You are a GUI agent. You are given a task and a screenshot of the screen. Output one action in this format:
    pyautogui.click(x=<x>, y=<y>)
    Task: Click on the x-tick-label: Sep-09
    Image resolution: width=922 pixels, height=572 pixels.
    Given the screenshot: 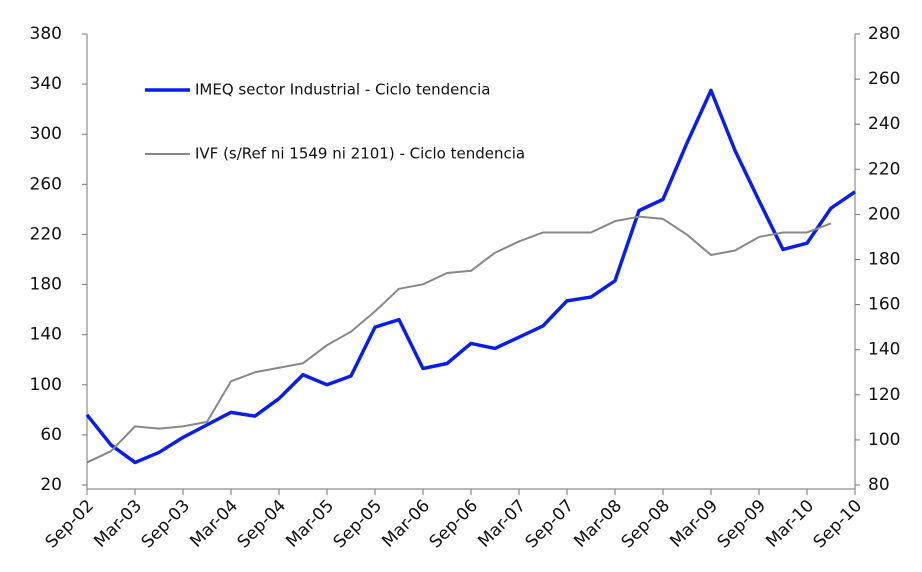 What is the action you would take?
    pyautogui.click(x=742, y=524)
    